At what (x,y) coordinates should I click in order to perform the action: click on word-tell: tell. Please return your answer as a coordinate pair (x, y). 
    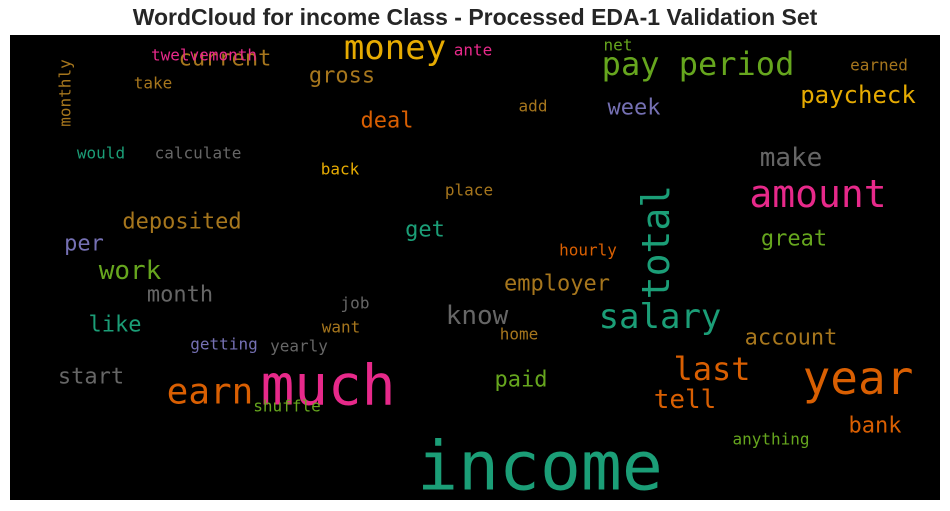
    Looking at the image, I should click on (685, 400).